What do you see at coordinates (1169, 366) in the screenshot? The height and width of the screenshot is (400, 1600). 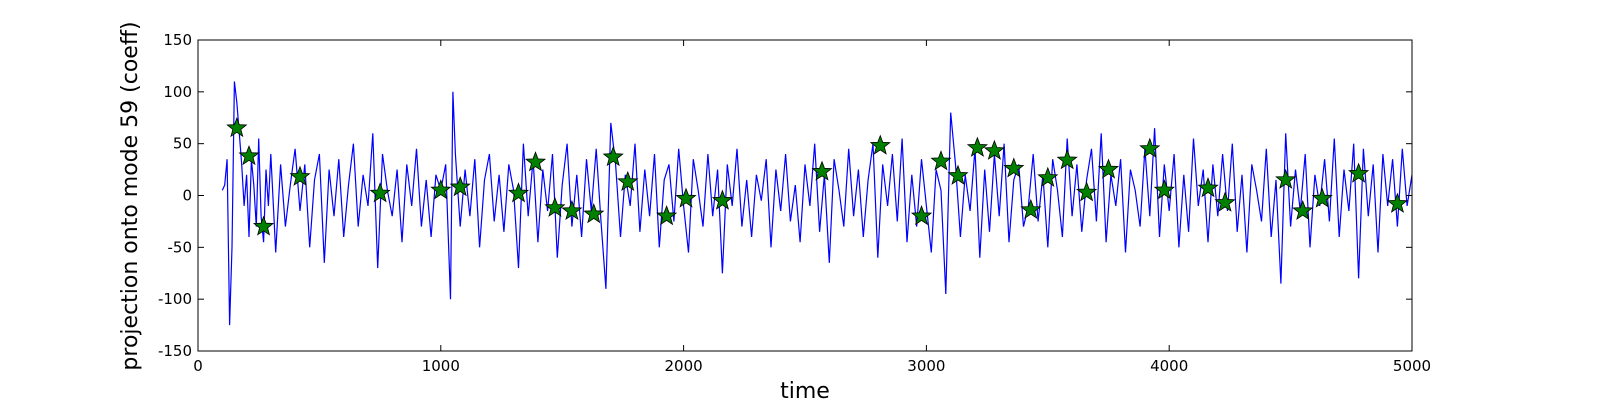 I see `x-tick-label: 4000` at bounding box center [1169, 366].